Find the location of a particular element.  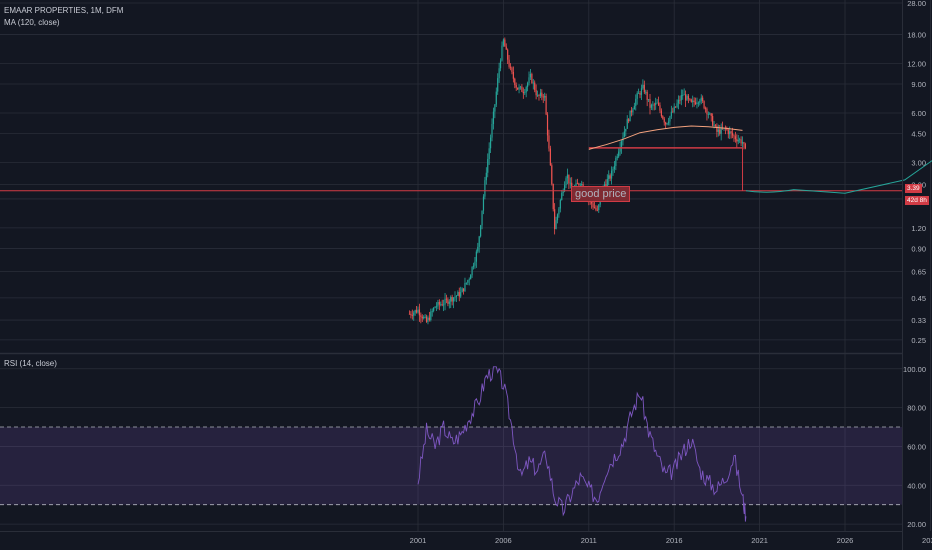

price-tick-label: 0.45 is located at coordinates (918, 298).